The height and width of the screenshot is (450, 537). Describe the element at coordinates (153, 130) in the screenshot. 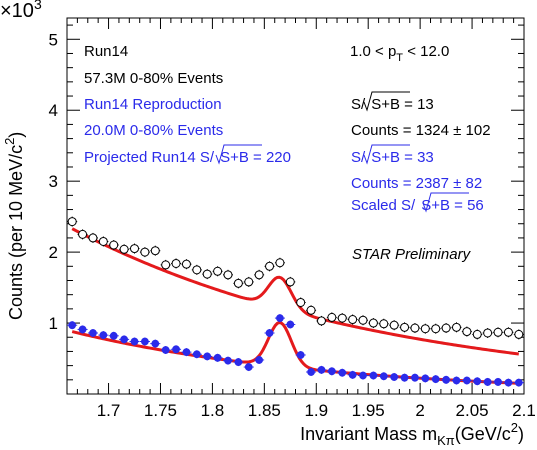

I see `legend-reproduction-events: 20.0M 0-80% Events` at that location.